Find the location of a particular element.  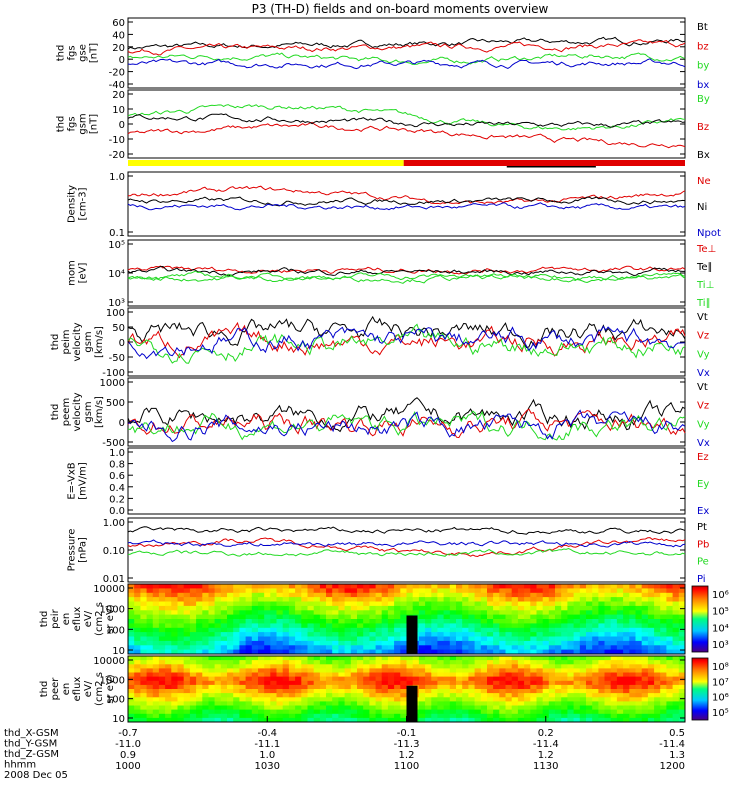

panel-6-legend-Ey: Ey is located at coordinates (703, 484).